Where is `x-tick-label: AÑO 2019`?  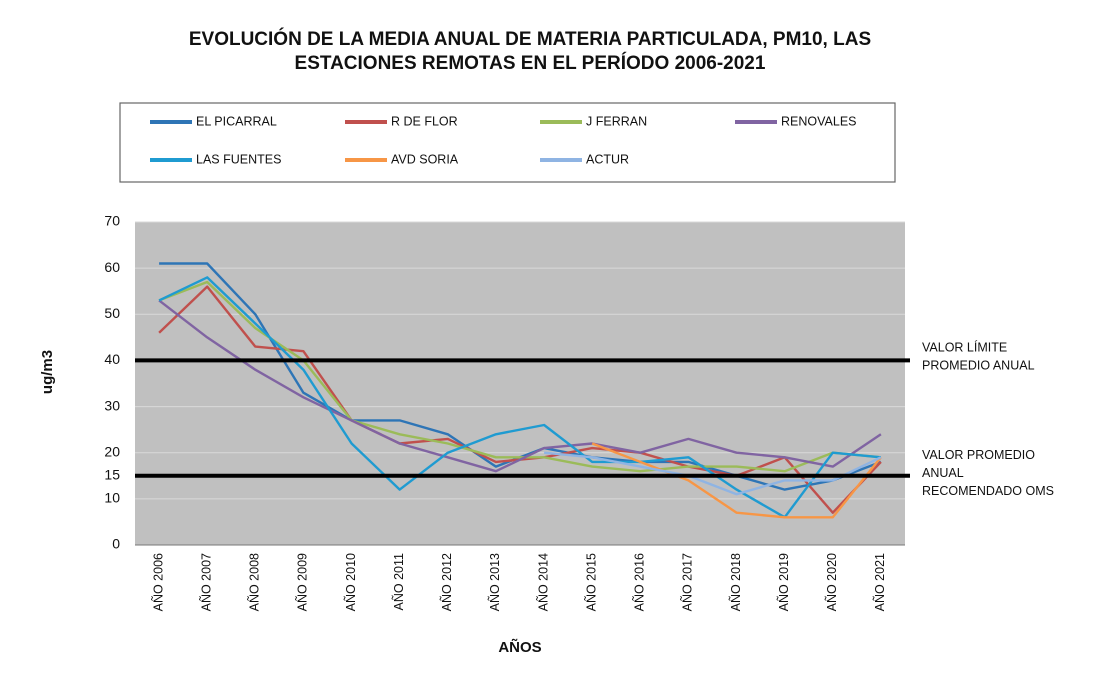
x-tick-label: AÑO 2019 is located at coordinates (784, 582).